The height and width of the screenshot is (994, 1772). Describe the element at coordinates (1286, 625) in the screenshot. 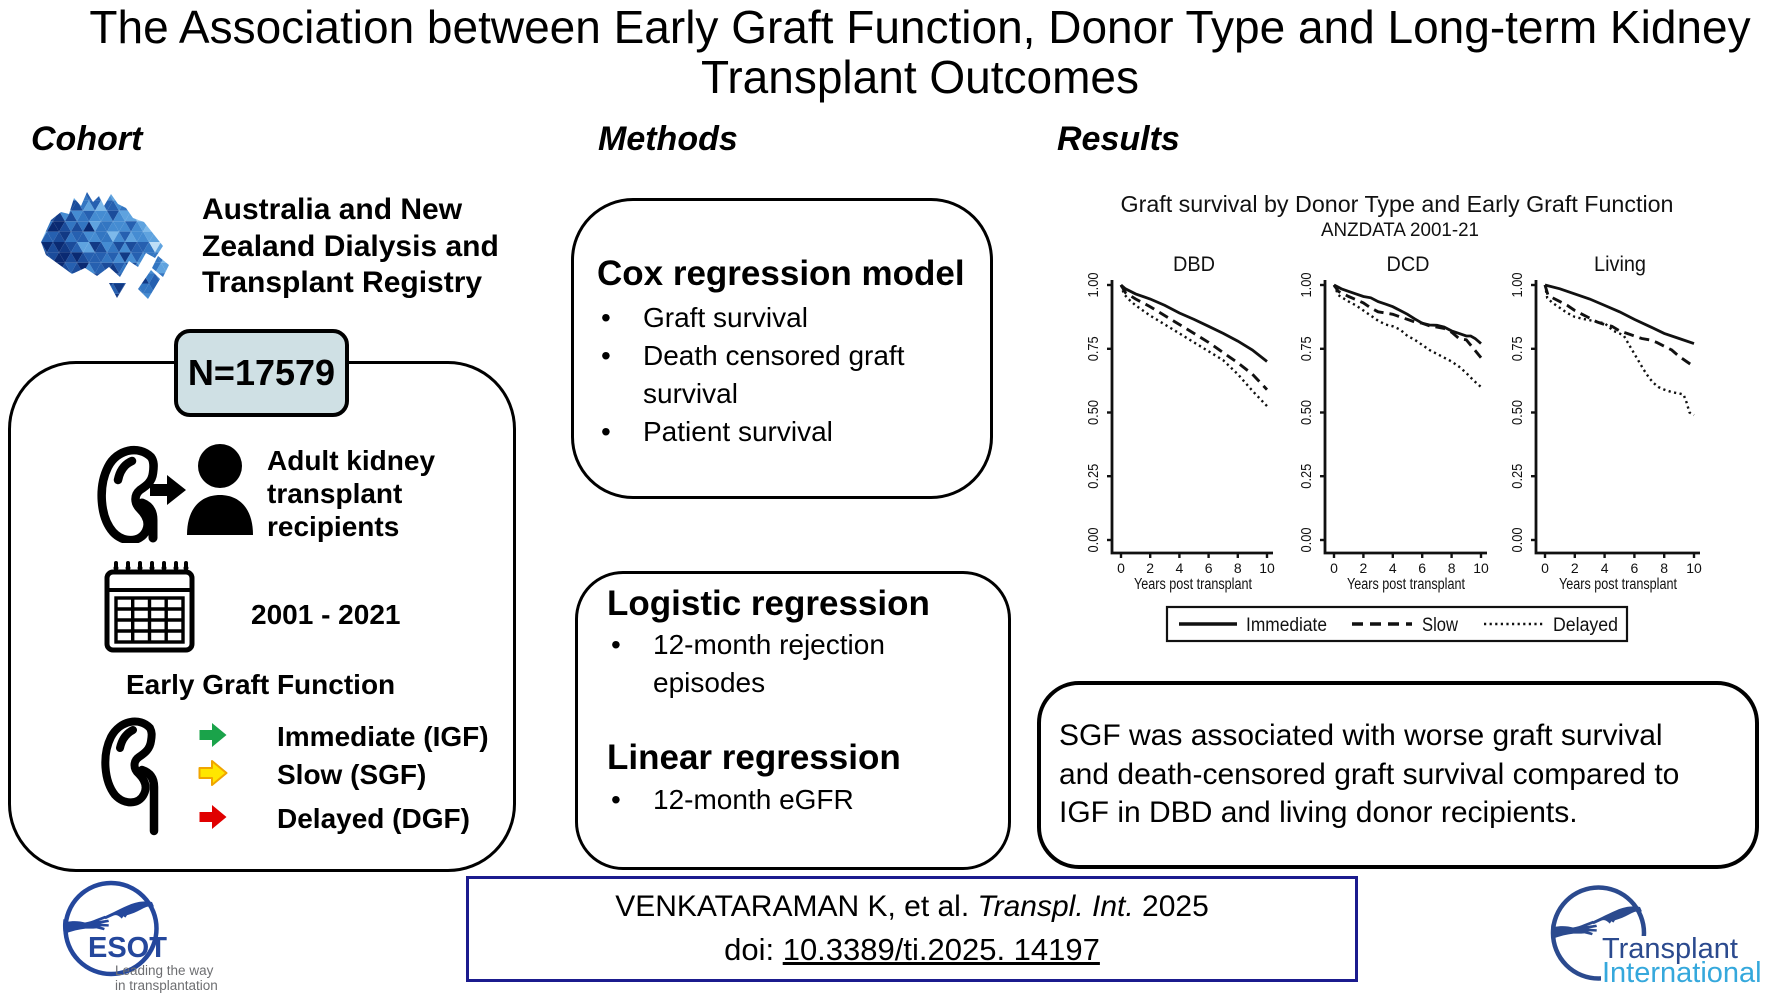

I see `svg-text: Immediate` at that location.